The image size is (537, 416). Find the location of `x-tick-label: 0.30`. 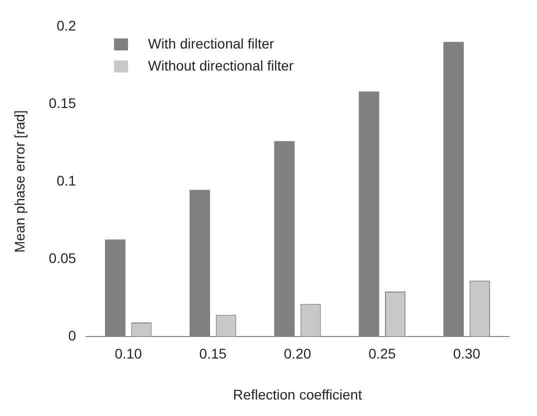

x-tick-label: 0.30 is located at coordinates (467, 354).